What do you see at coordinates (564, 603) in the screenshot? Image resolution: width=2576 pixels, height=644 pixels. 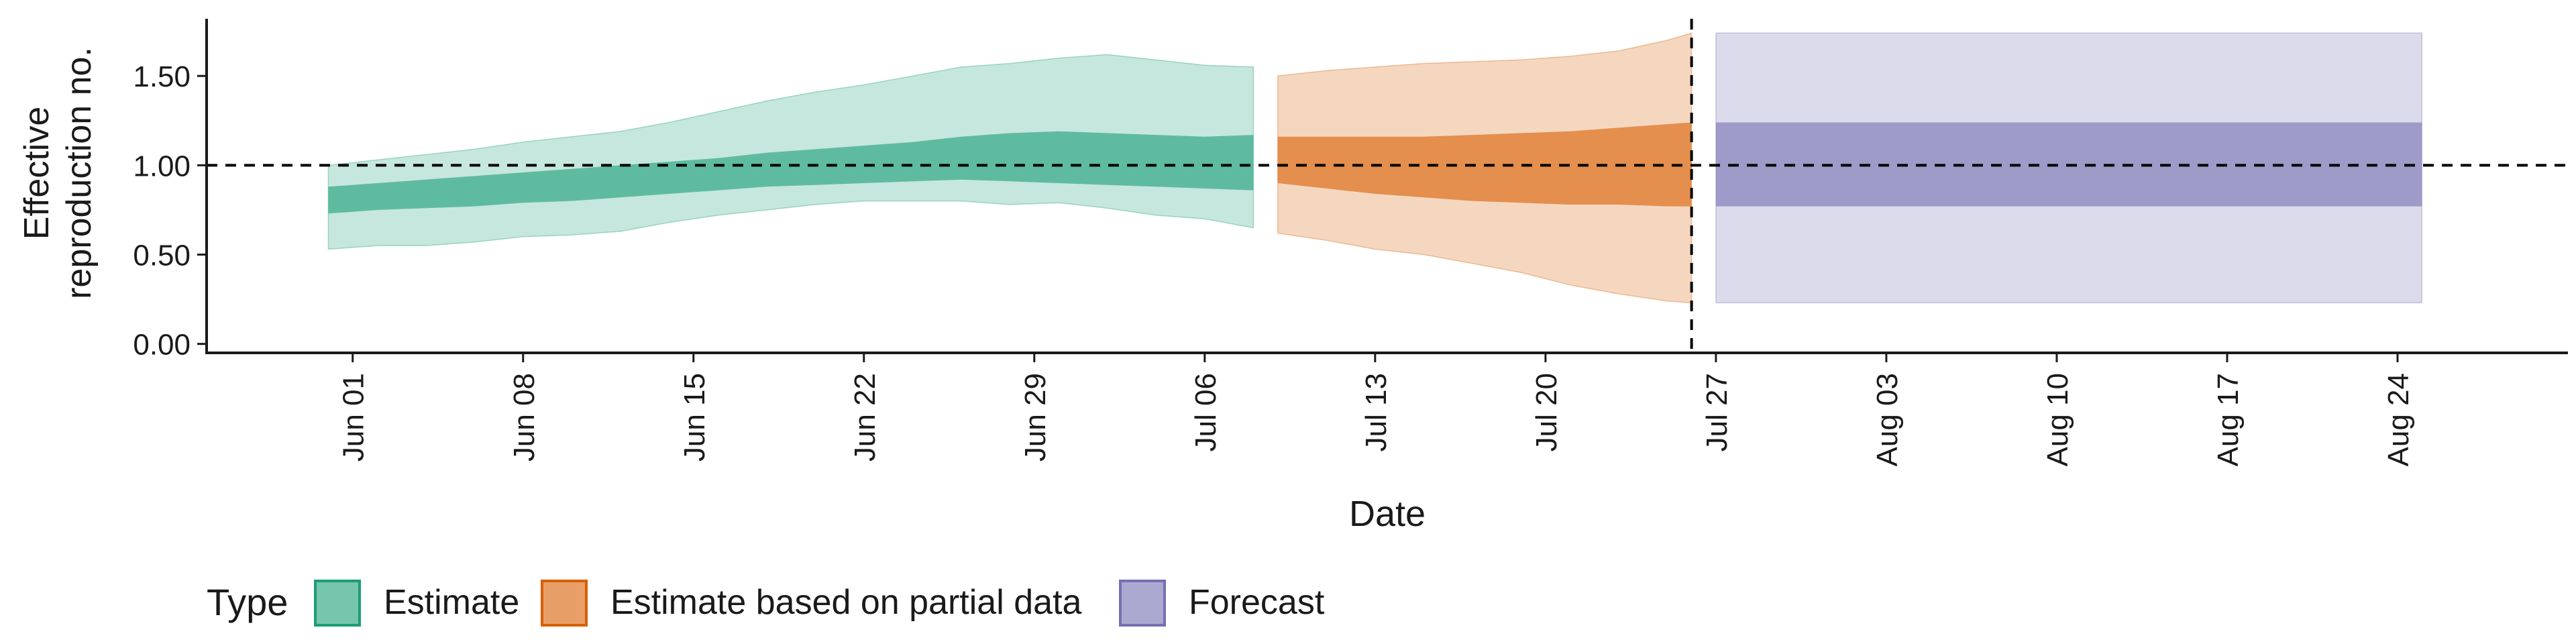 I see `legend-key-estimate-based-on-partial-data` at bounding box center [564, 603].